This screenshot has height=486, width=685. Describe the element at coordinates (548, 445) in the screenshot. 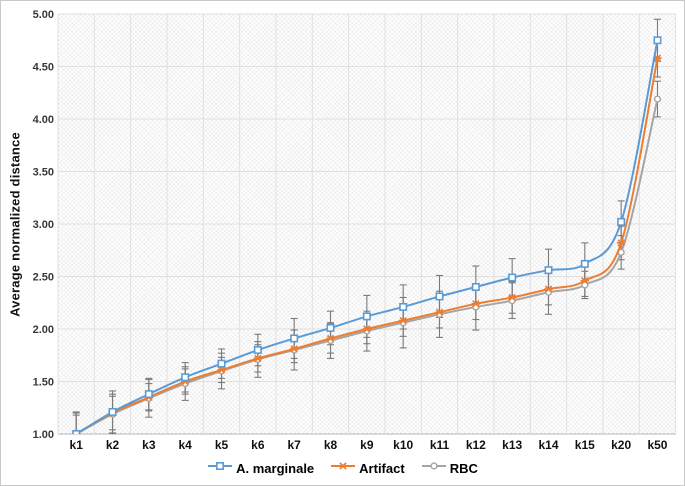

I see `x-tick-label: k14` at that location.